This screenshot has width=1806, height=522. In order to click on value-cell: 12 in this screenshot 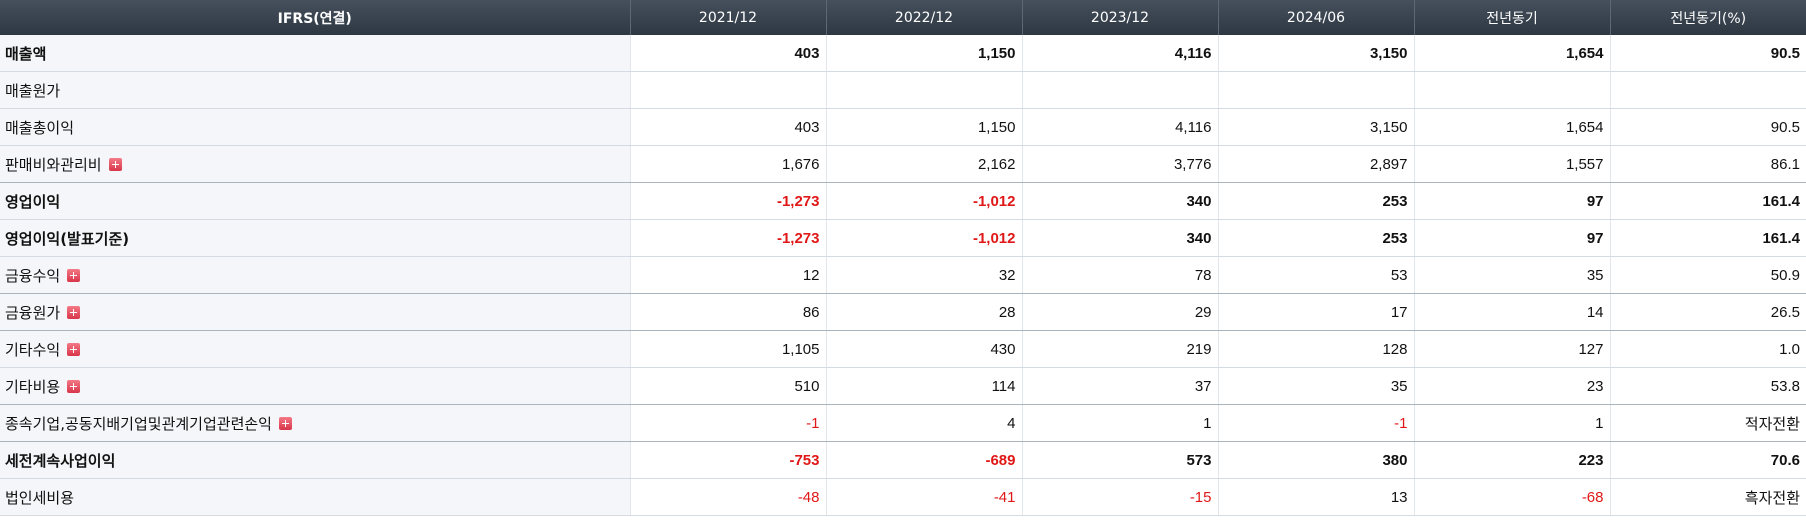, I will do `click(728, 275)`.